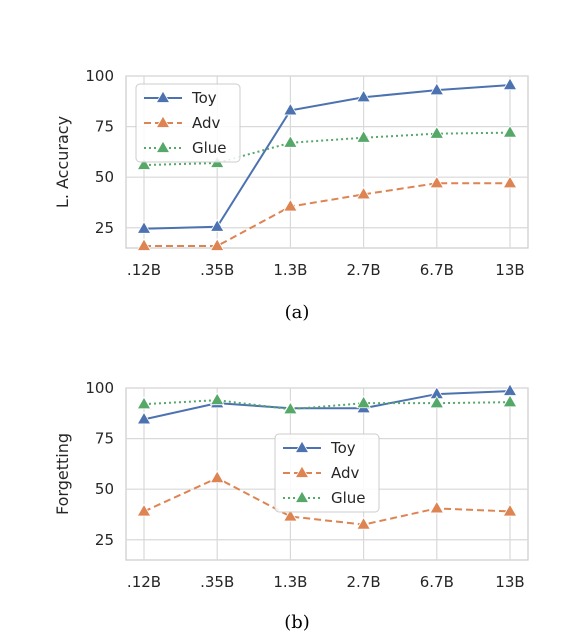 Image resolution: width=580 pixels, height=641 pixels. Describe the element at coordinates (297, 312) in the screenshot. I see `subfigure-caption: (a)` at that location.